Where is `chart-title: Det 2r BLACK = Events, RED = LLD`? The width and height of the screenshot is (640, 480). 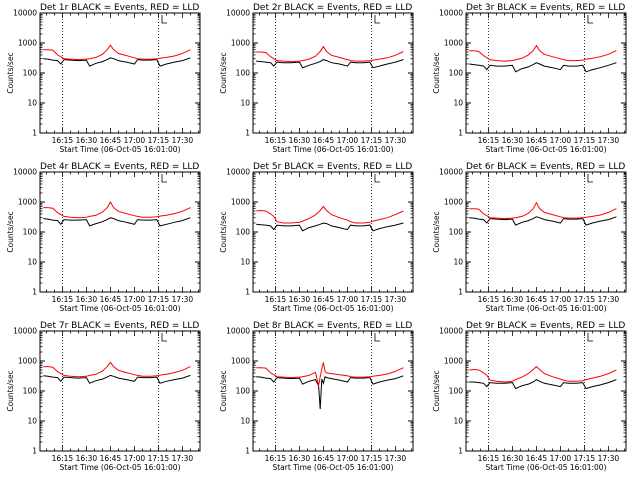 chart-title: Det 2r BLACK = Events, RED = LLD is located at coordinates (332, 8).